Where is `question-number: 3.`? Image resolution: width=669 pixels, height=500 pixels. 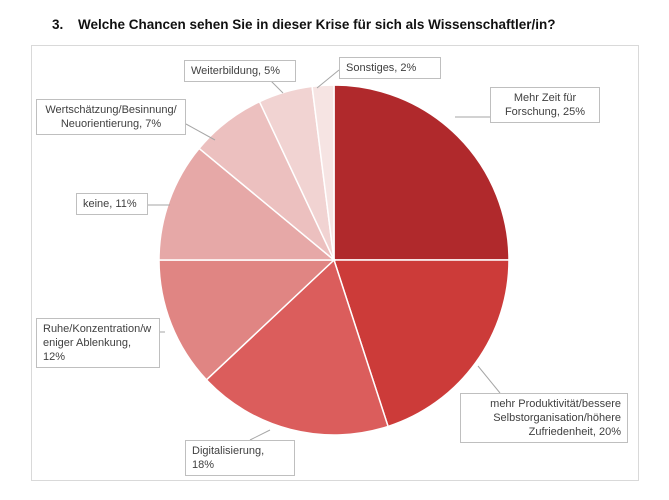
question-number: 3. is located at coordinates (58, 24).